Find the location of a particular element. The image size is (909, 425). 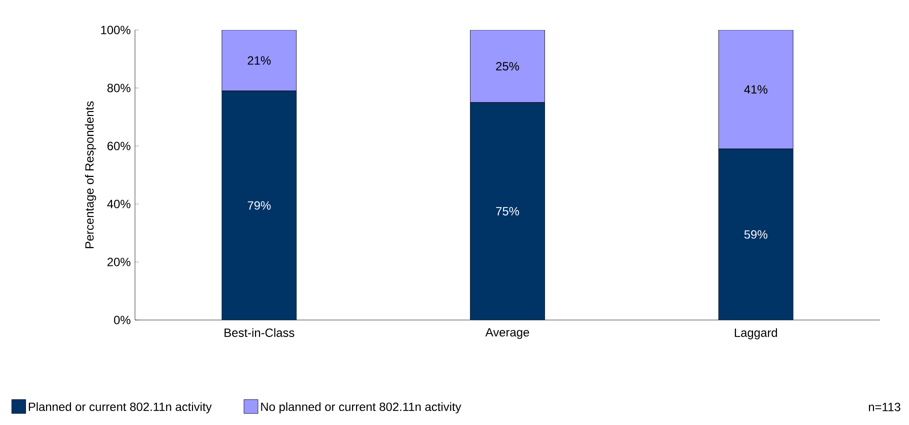

y-tick-label: 60% is located at coordinates (118, 146).